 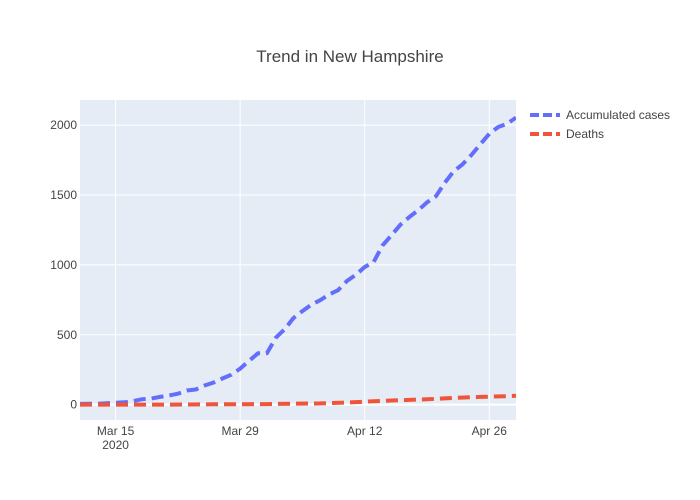 I want to click on y-tick-label: 2000, so click(x=63, y=125).